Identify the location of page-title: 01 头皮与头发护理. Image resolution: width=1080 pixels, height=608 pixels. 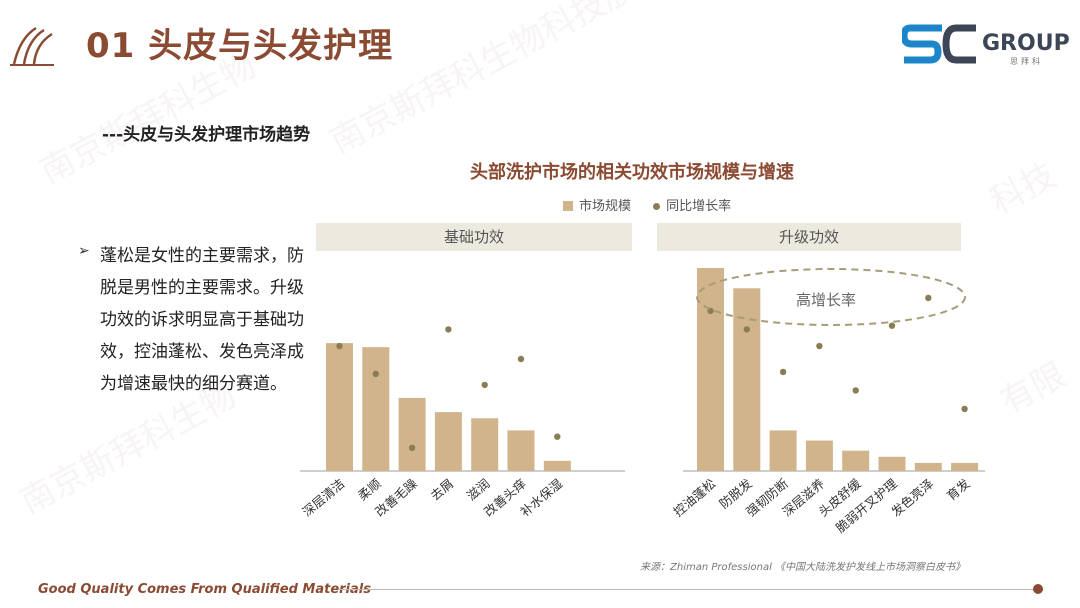
(240, 46).